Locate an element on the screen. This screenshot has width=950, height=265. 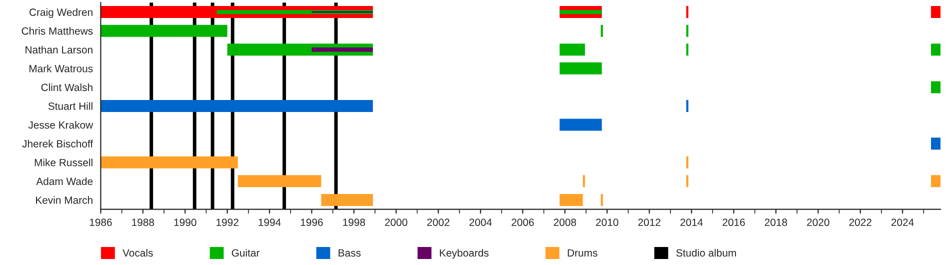
legend-label: Drums is located at coordinates (583, 253).